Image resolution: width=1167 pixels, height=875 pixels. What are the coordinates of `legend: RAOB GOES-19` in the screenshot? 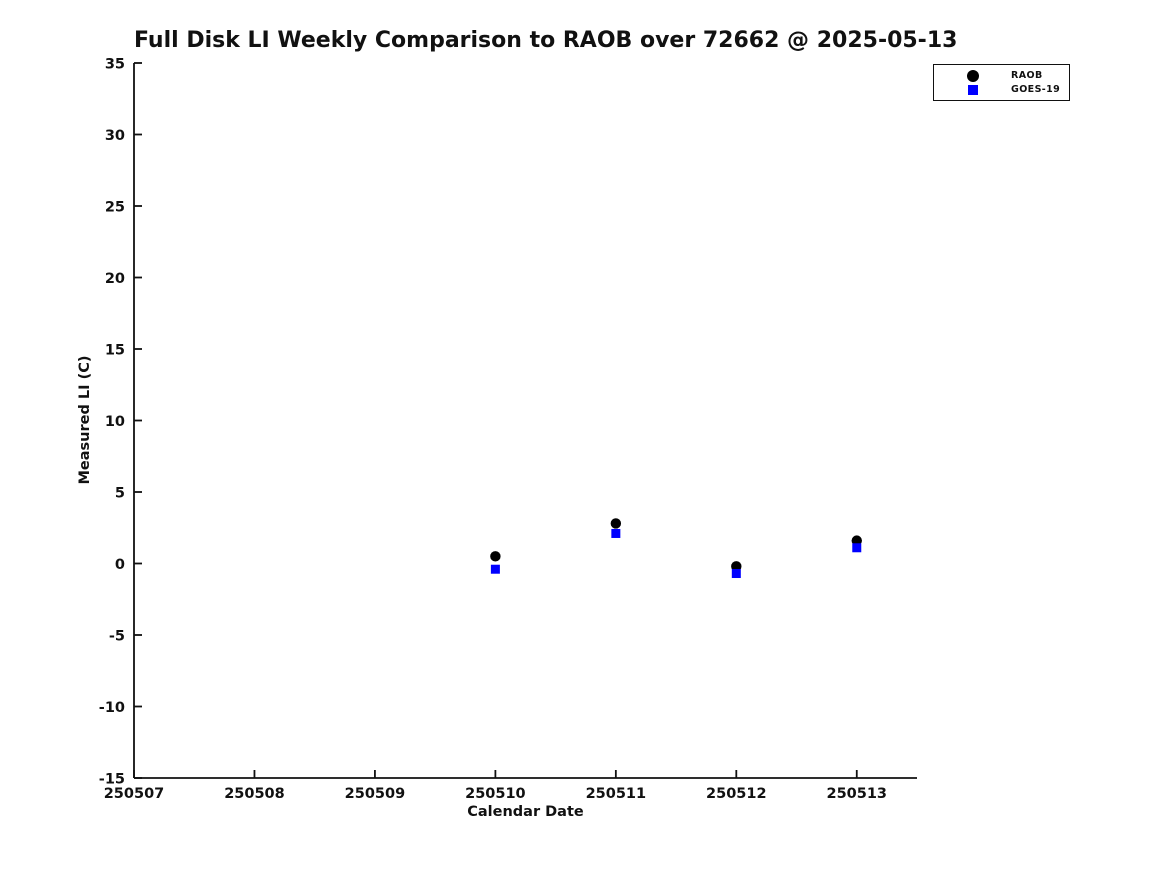 It's located at (1001, 82).